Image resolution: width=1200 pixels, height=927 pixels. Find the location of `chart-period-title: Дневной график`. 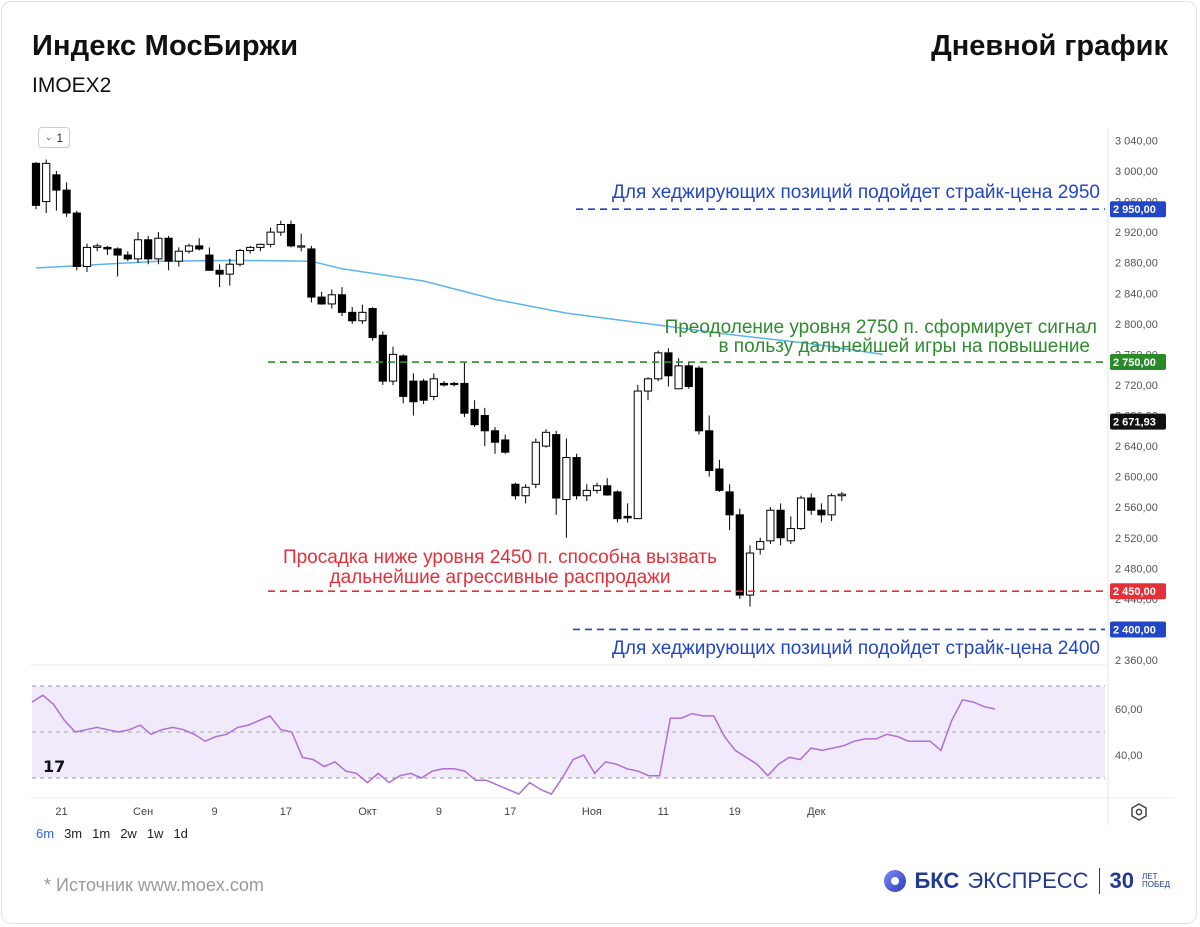

chart-period-title: Дневной график is located at coordinates (1049, 46).